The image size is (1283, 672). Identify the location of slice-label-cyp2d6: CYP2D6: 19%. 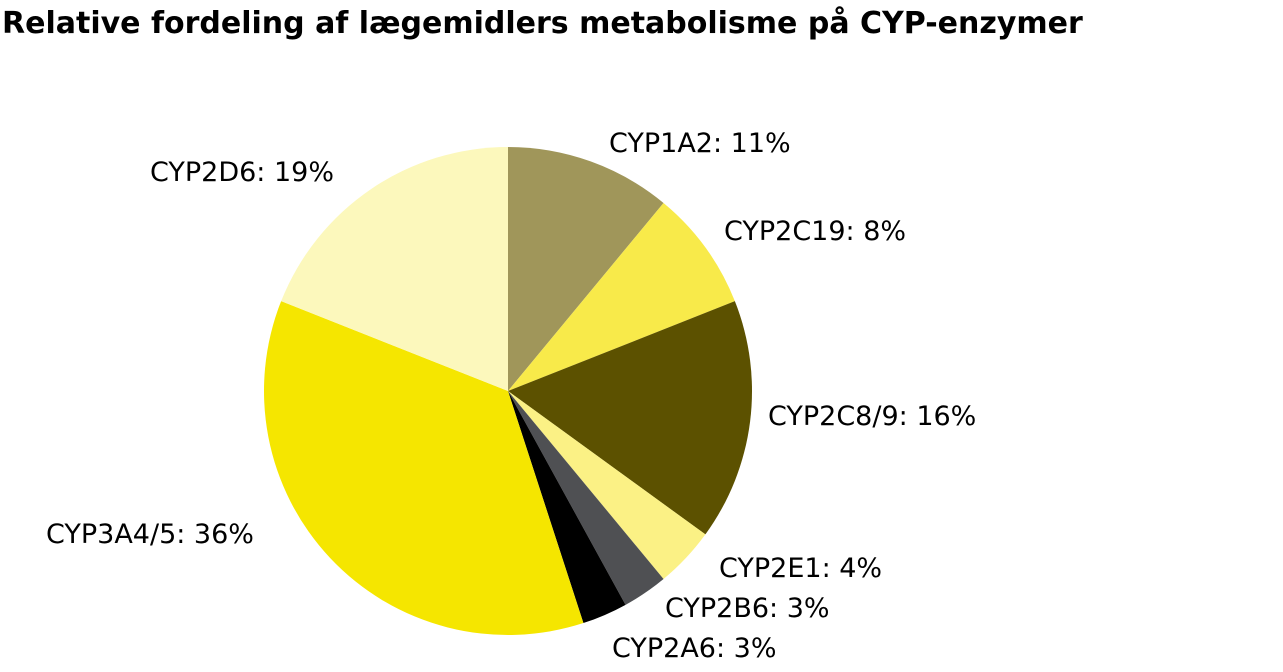
(242, 172).